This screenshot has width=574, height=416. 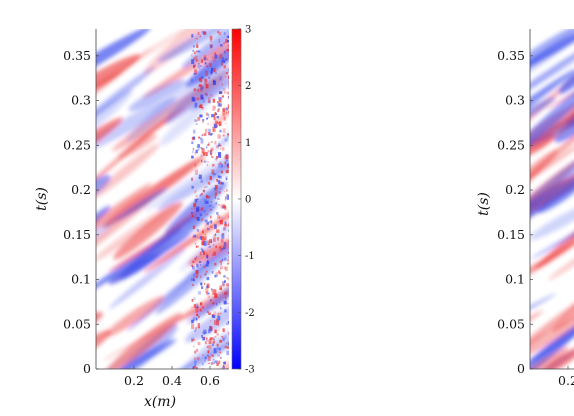 I want to click on y-tick-label-right: 0.1, so click(x=515, y=279).